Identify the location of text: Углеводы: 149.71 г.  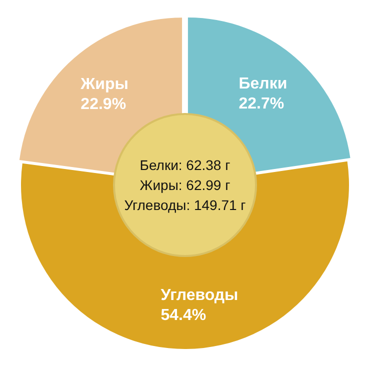
(185, 205).